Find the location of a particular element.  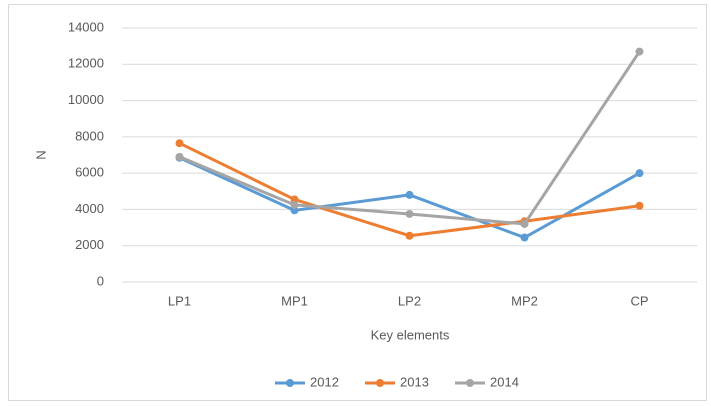

y-tick-label: 6000 is located at coordinates (89, 172).